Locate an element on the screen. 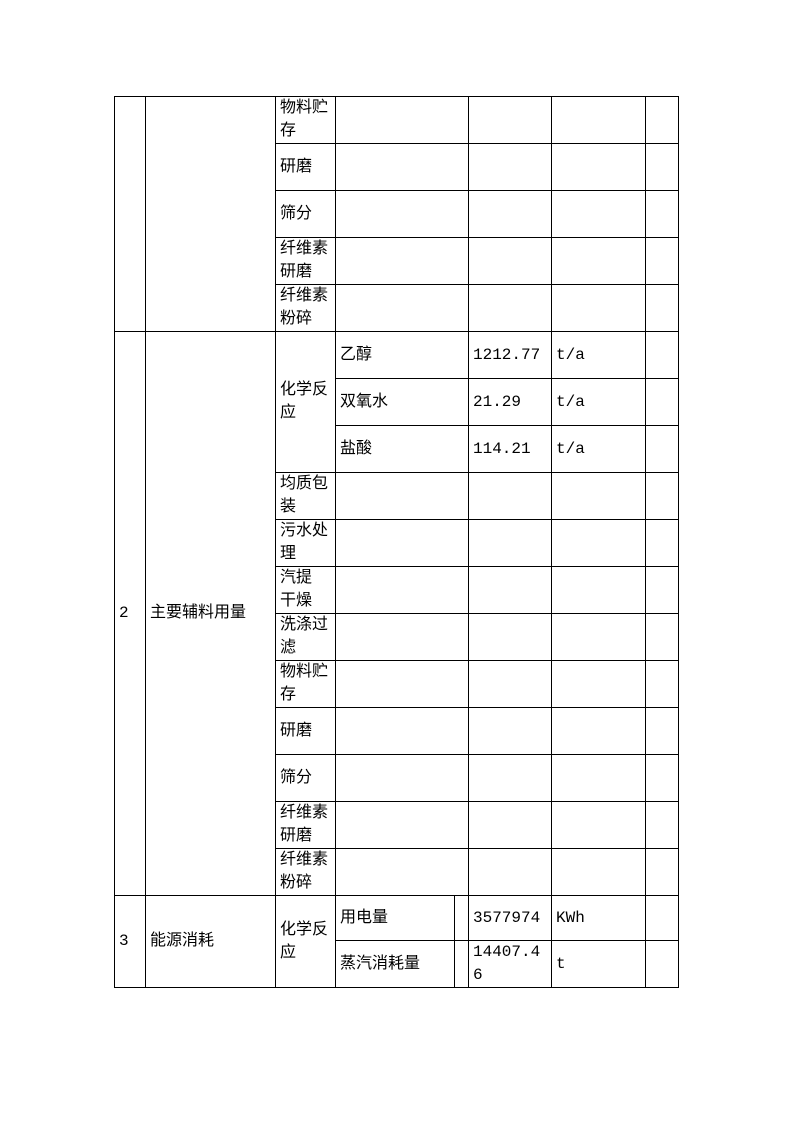 The image size is (793, 1122). material-cell: 双氧水 is located at coordinates (402, 402).